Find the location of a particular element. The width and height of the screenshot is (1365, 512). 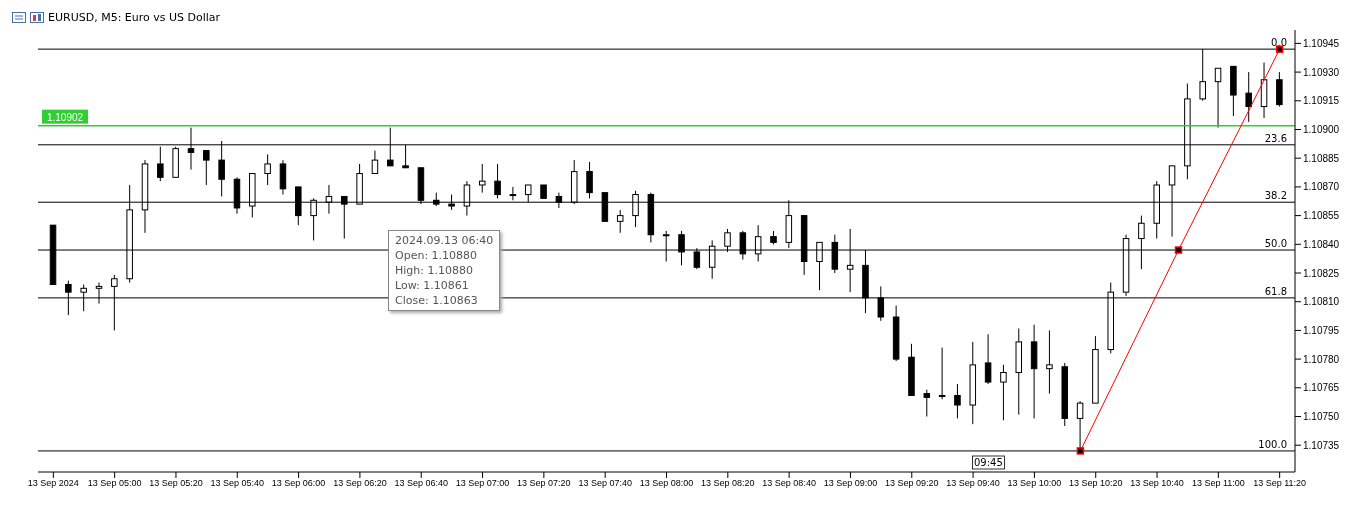

x-tick-label: 13 Sep 09:40 is located at coordinates (973, 483).